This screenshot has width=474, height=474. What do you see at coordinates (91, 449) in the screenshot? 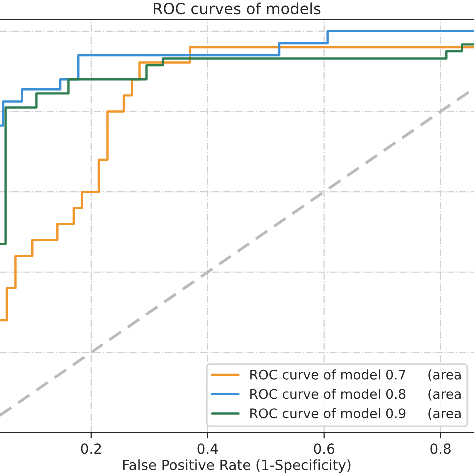
I see `x-tick-label: 0.2` at bounding box center [91, 449].